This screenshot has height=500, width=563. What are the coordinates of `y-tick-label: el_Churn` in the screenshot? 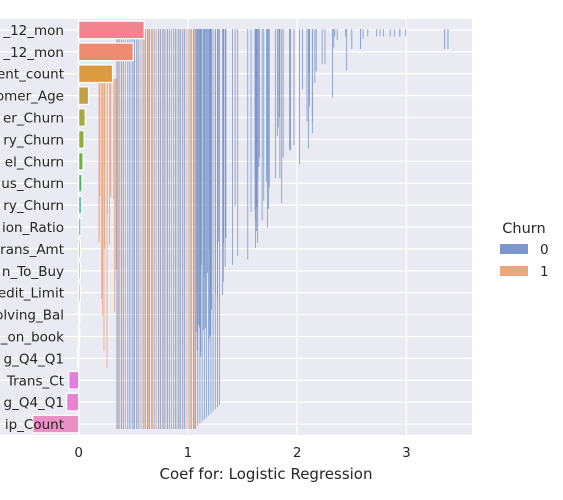 It's located at (34, 162).